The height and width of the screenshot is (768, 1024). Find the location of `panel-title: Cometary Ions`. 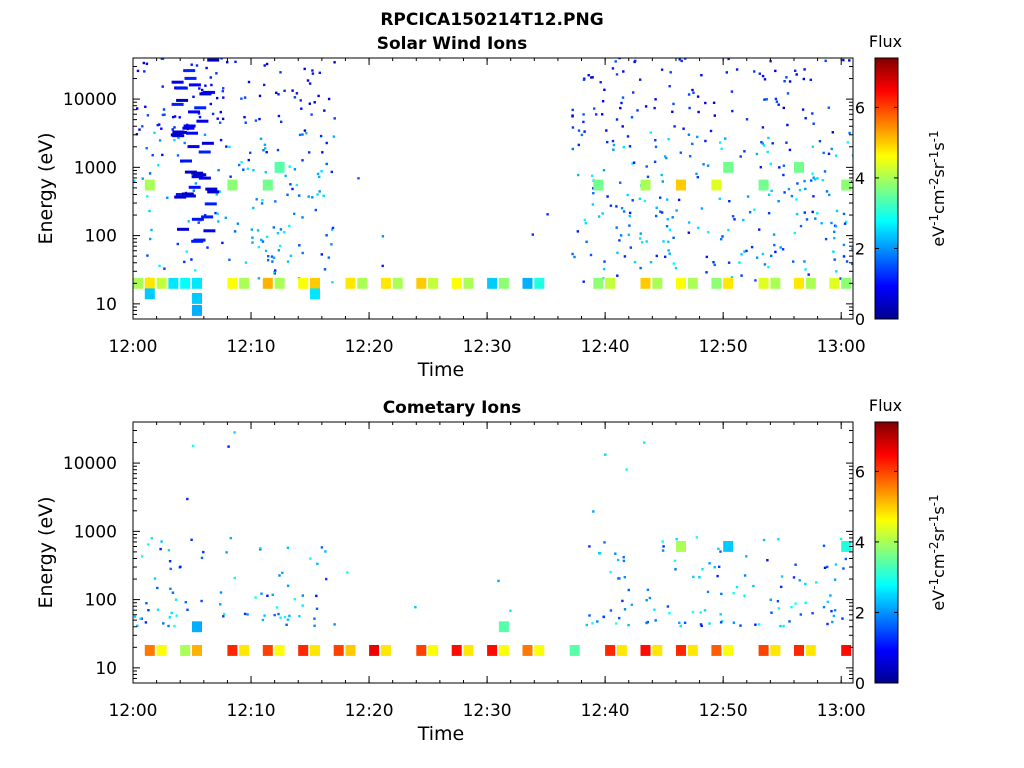

panel-title: Cometary Ions is located at coordinates (452, 408).